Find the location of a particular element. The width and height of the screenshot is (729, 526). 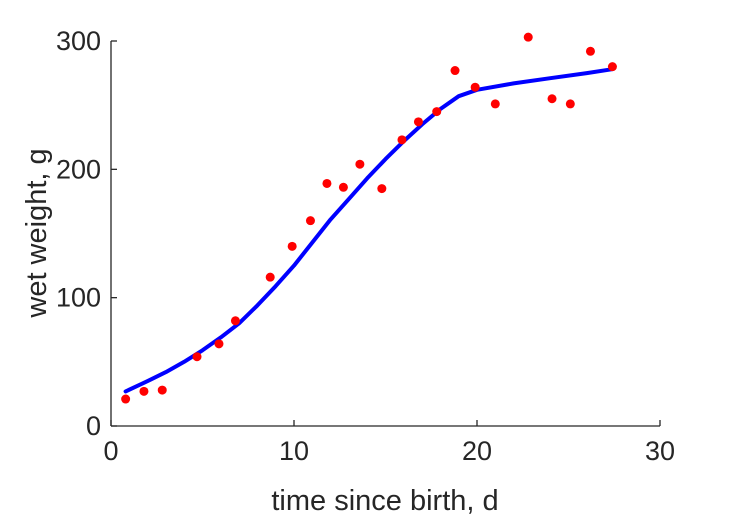

y-tick-label: 0 is located at coordinates (93, 426).